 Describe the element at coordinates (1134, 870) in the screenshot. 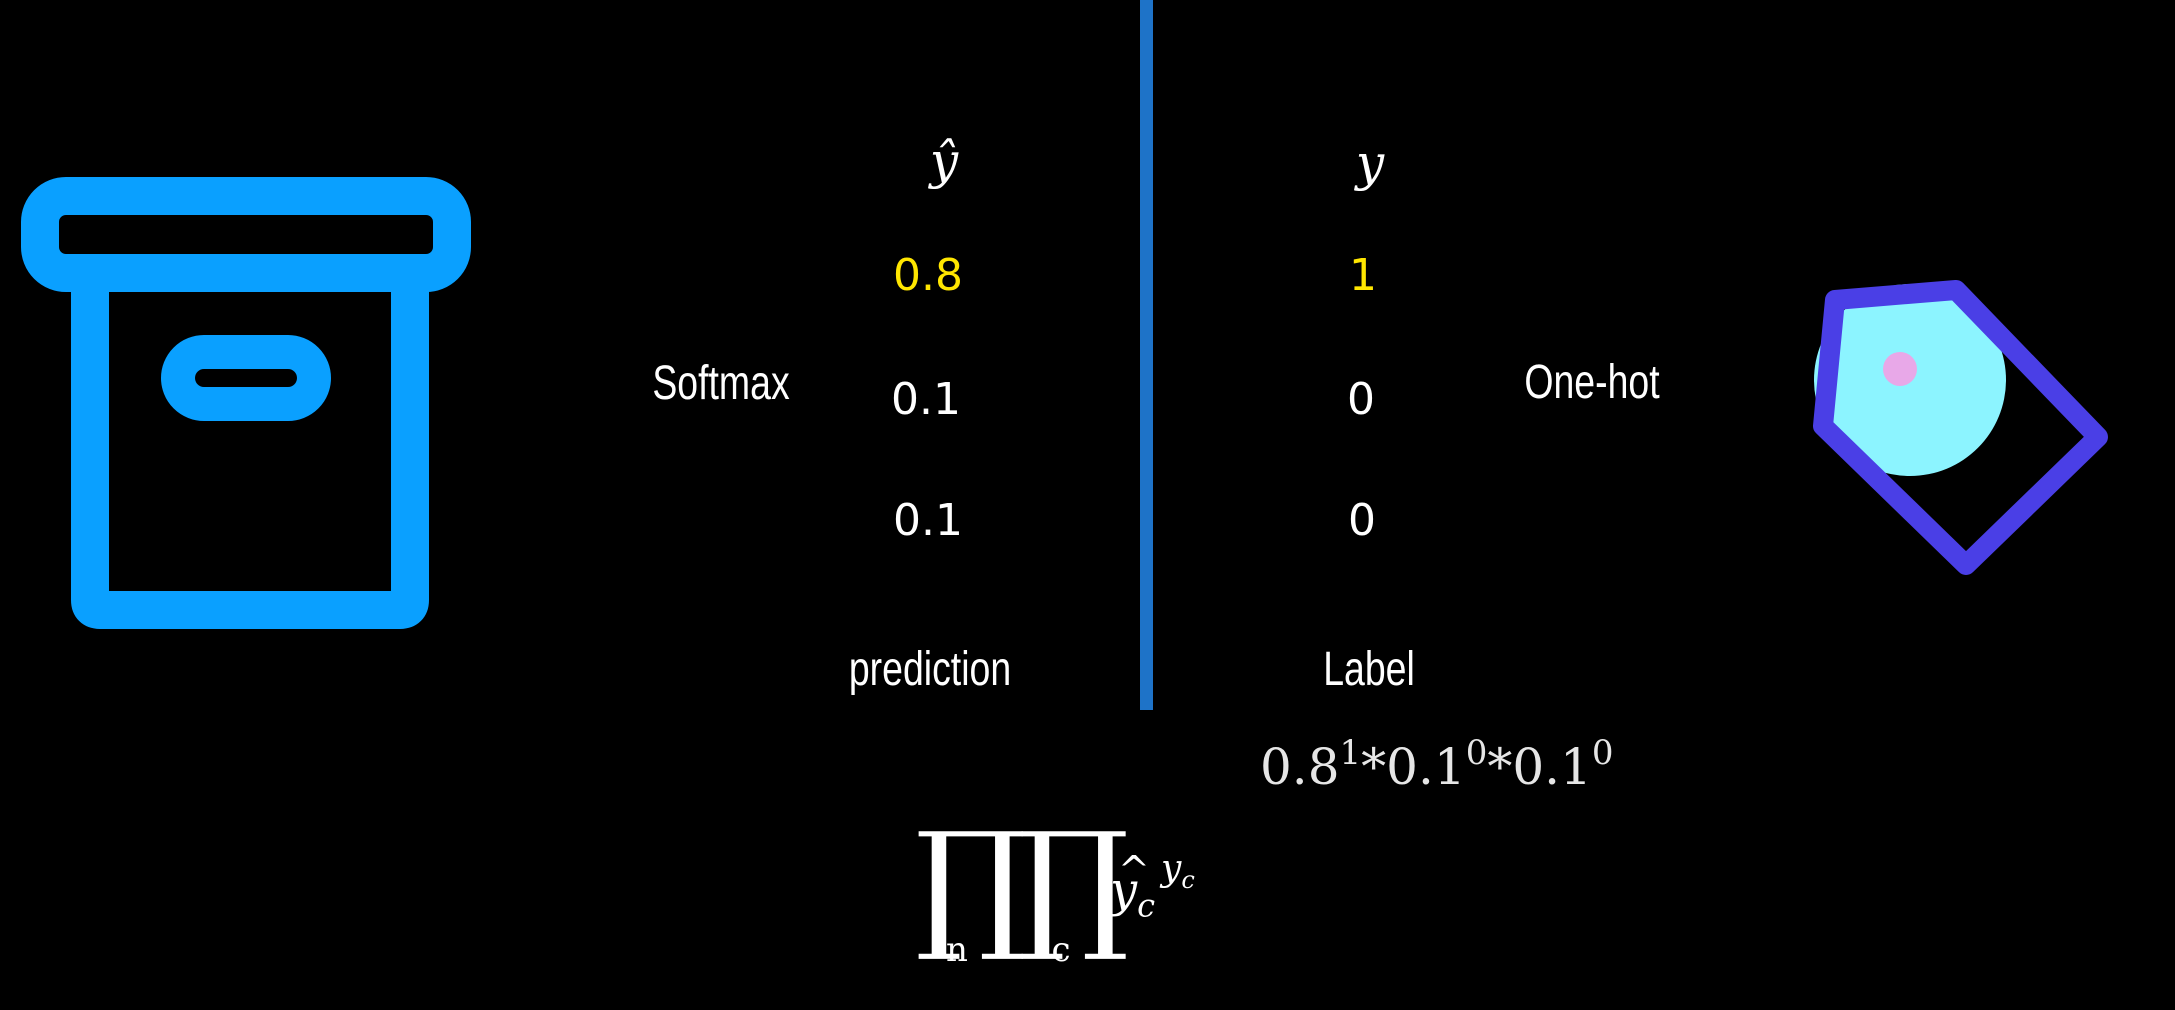

I see `hat-accent: ^` at that location.